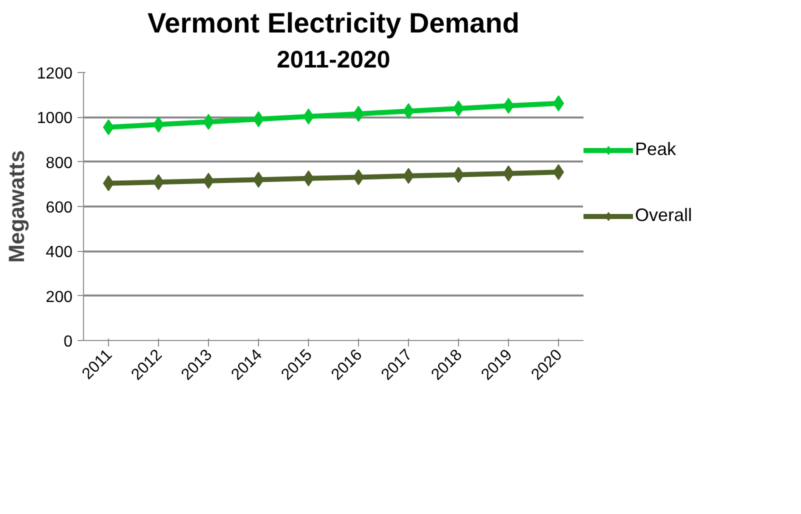 This screenshot has width=801, height=514. Describe the element at coordinates (68, 342) in the screenshot. I see `y-tick-label: 0` at that location.